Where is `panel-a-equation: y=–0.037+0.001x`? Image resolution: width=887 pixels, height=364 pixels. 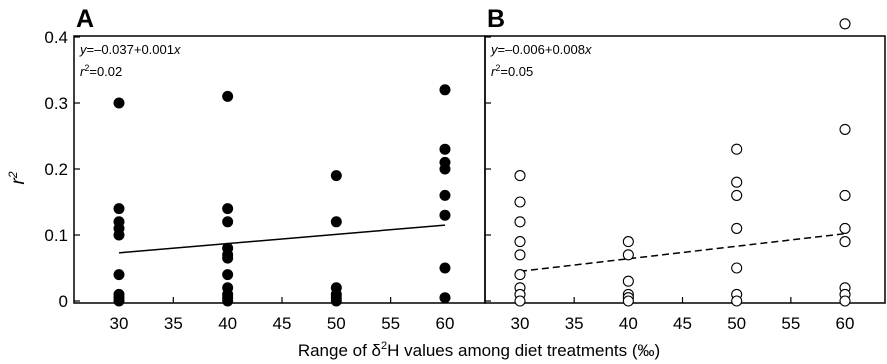 panel-a-equation: y=–0.037+0.001x is located at coordinates (130, 49).